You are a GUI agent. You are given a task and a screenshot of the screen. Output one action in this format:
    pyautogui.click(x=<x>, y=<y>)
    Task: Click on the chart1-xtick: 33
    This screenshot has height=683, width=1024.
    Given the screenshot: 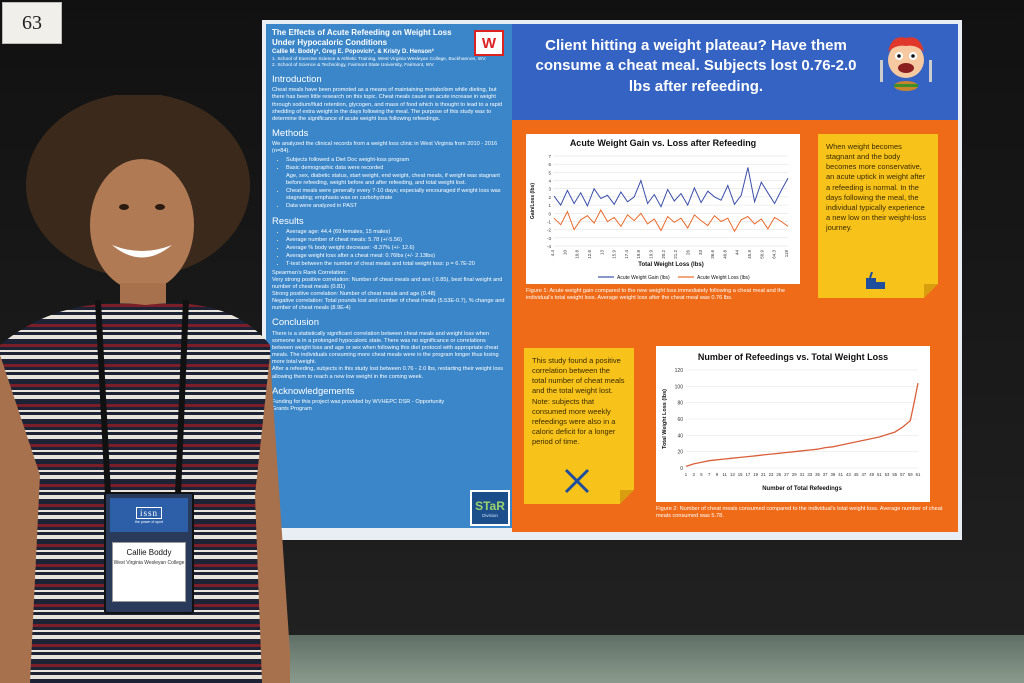 What is the action you would take?
    pyautogui.click(x=700, y=253)
    